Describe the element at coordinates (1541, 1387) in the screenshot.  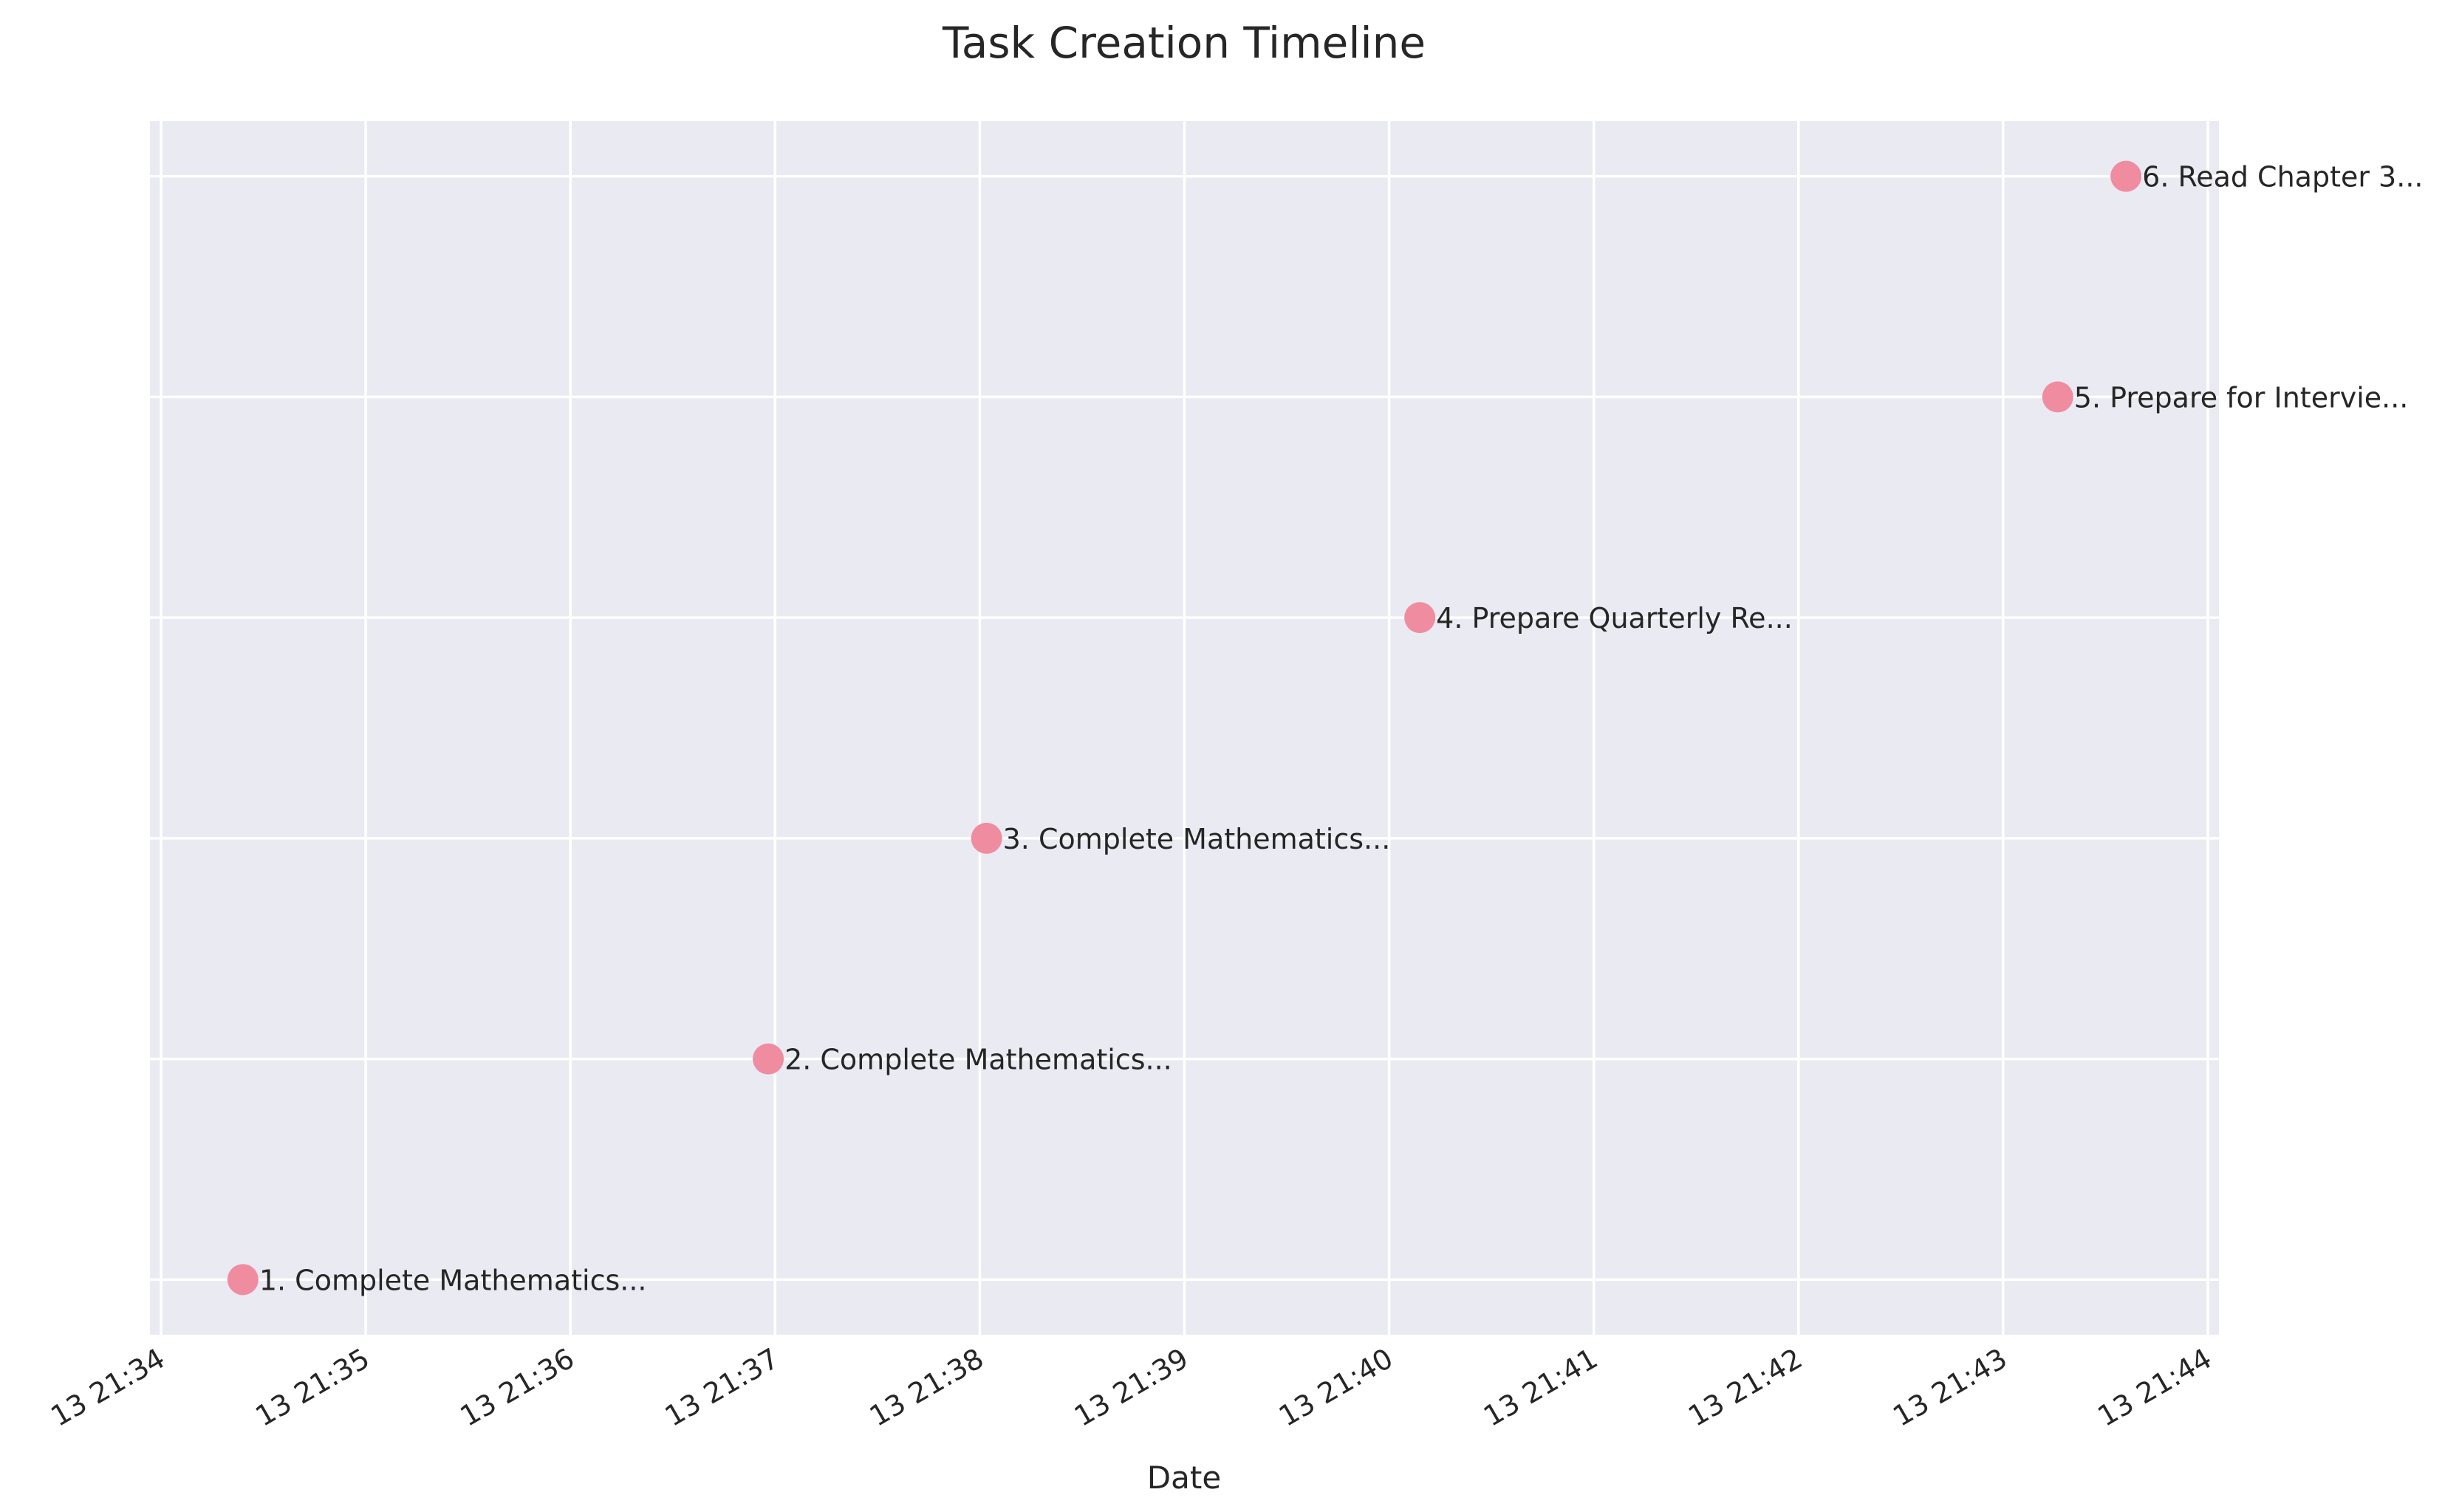
I see `x-tick-label: 13 21:41` at that location.